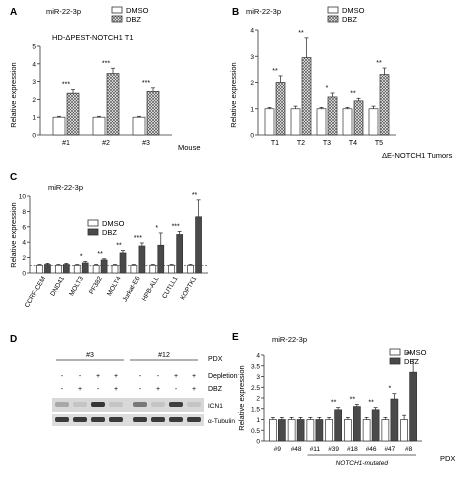 Image resolution: width=474 pixels, height=479 pixels. I want to click on y-tick-label: 0, so click(252, 136).